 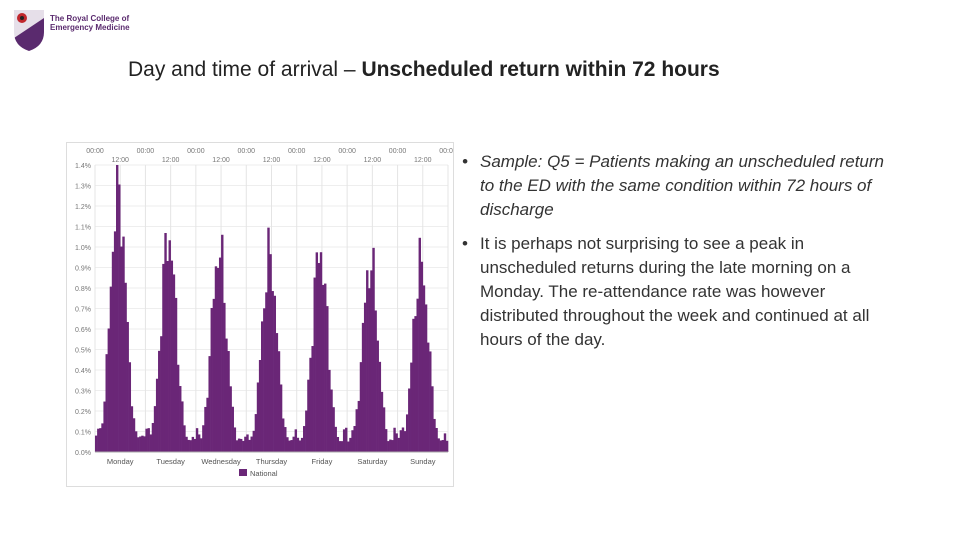 What do you see at coordinates (243, 472) in the screenshot?
I see `legend-swatch` at bounding box center [243, 472].